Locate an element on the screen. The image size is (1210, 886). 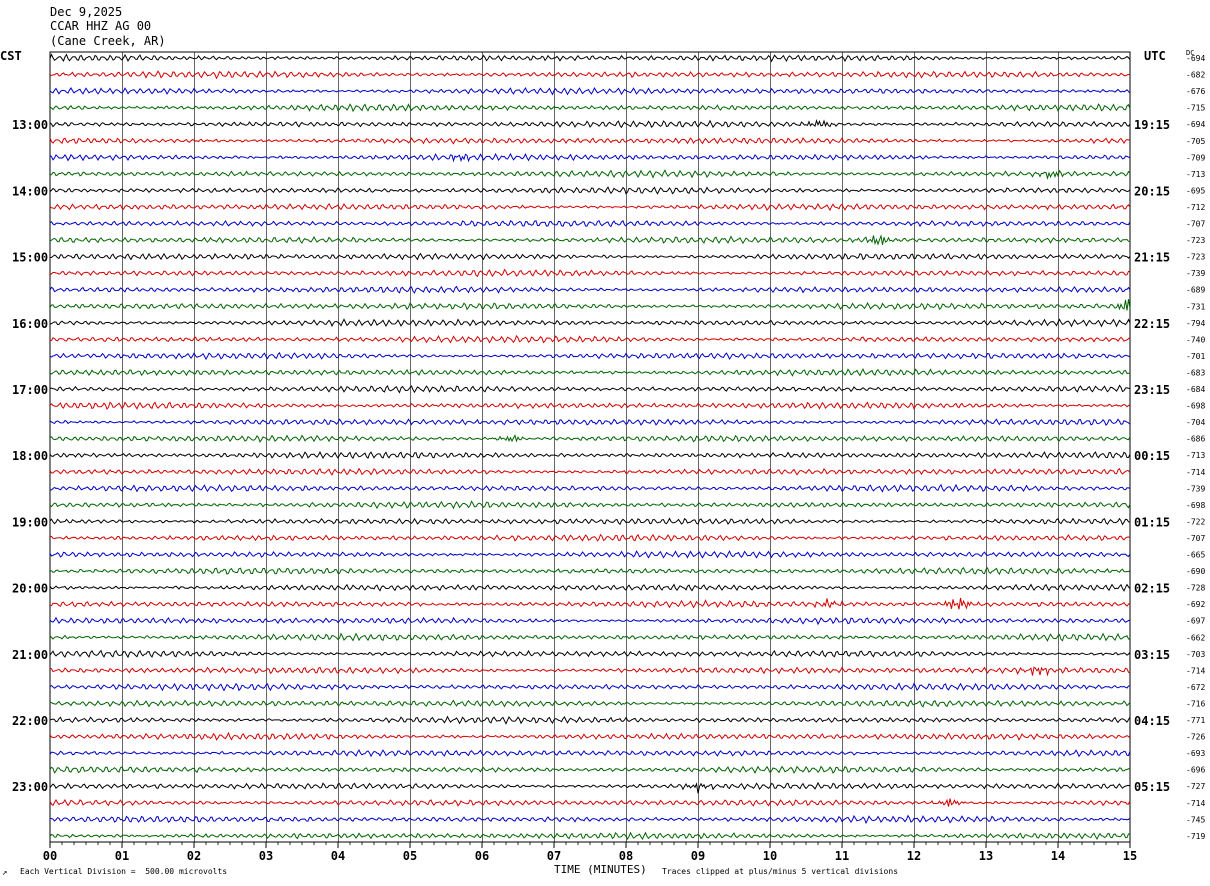
right-hour-label: 05:15 is located at coordinates (1152, 787).